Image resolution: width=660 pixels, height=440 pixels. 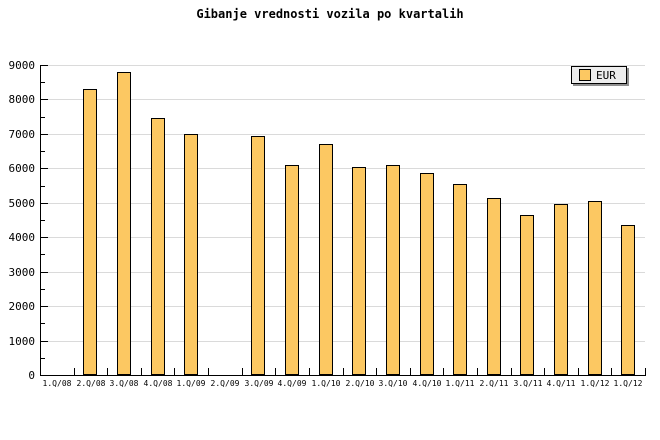 I want to click on x-axis-label: 1.Q/08, so click(x=57, y=383).